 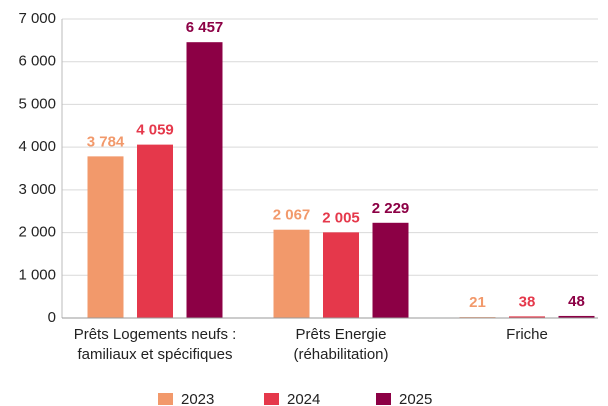 I want to click on legend-label: 2025, so click(x=415, y=398).